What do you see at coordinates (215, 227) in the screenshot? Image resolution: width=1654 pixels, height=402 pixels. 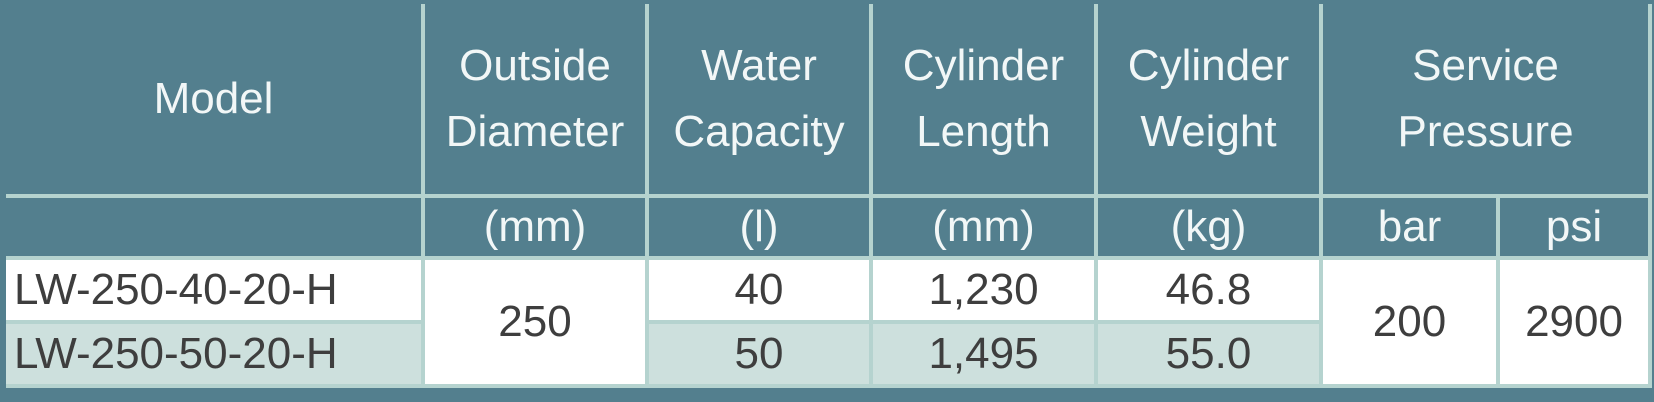 I see `unit-cell` at bounding box center [215, 227].